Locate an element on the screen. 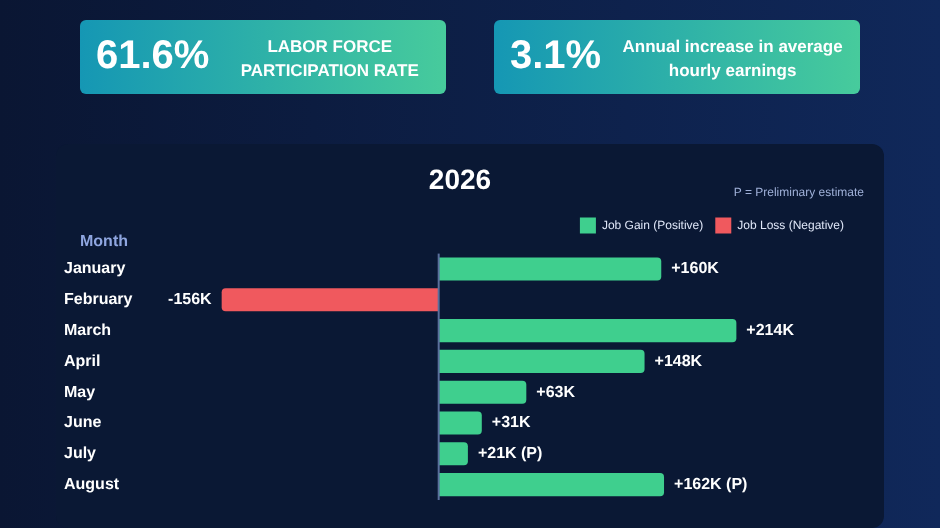 The height and width of the screenshot is (528, 940). text: LABOR FORCE PARTICIPATION RATE is located at coordinates (329, 57).